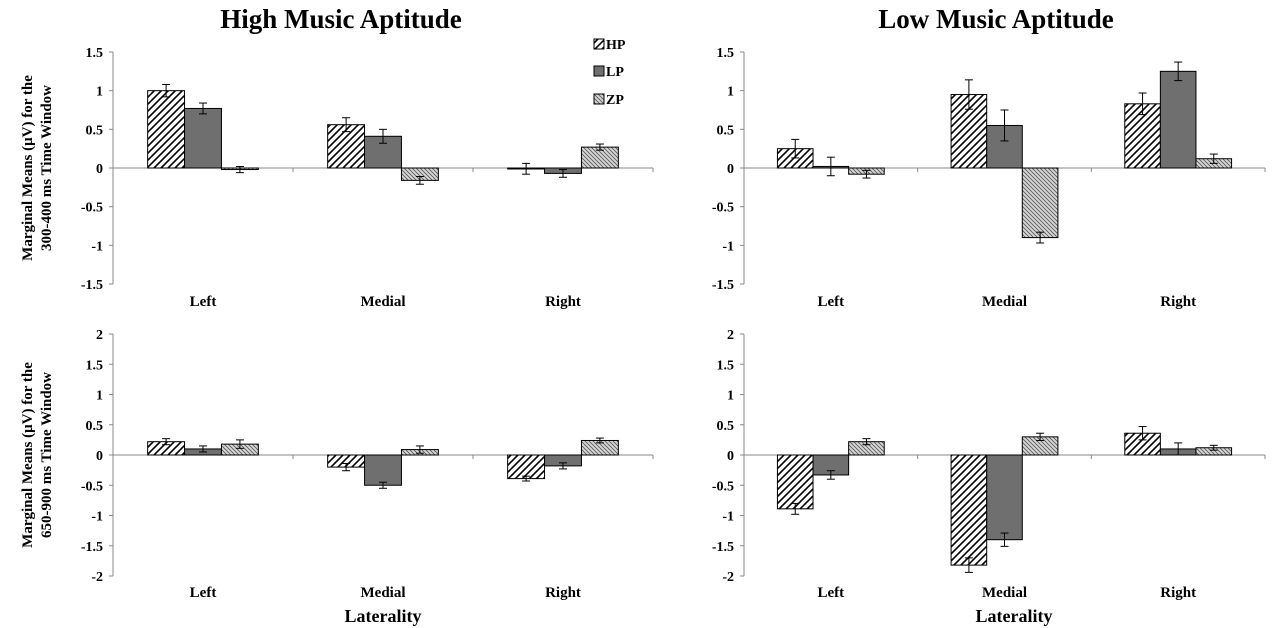 Image resolution: width=1275 pixels, height=628 pixels. What do you see at coordinates (996, 19) in the screenshot?
I see `column-title-low: Low Music Aptitude` at bounding box center [996, 19].